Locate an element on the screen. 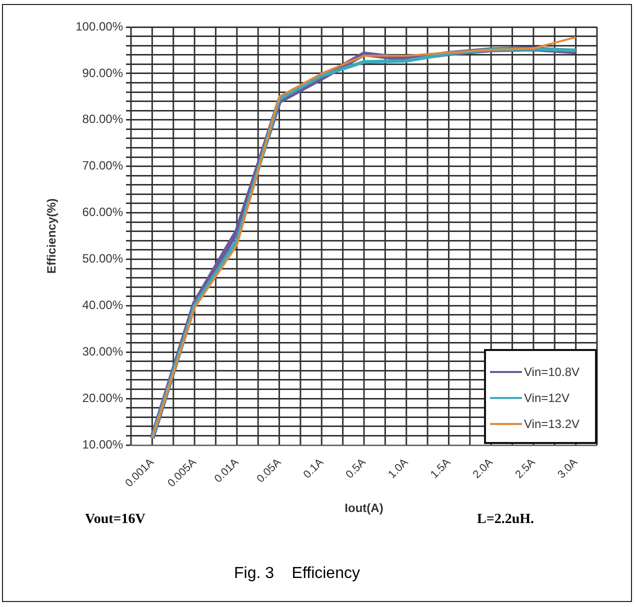  legend-label: Vin=13.2V is located at coordinates (552, 424).